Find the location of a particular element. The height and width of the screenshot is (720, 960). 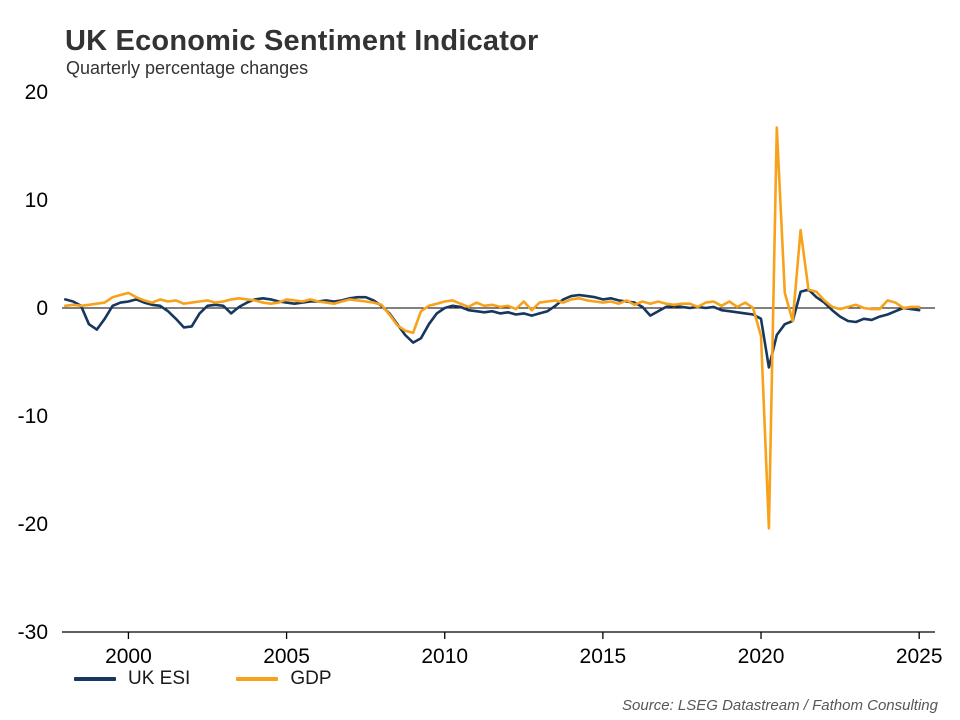

svg-text: 0 is located at coordinates (42, 308).